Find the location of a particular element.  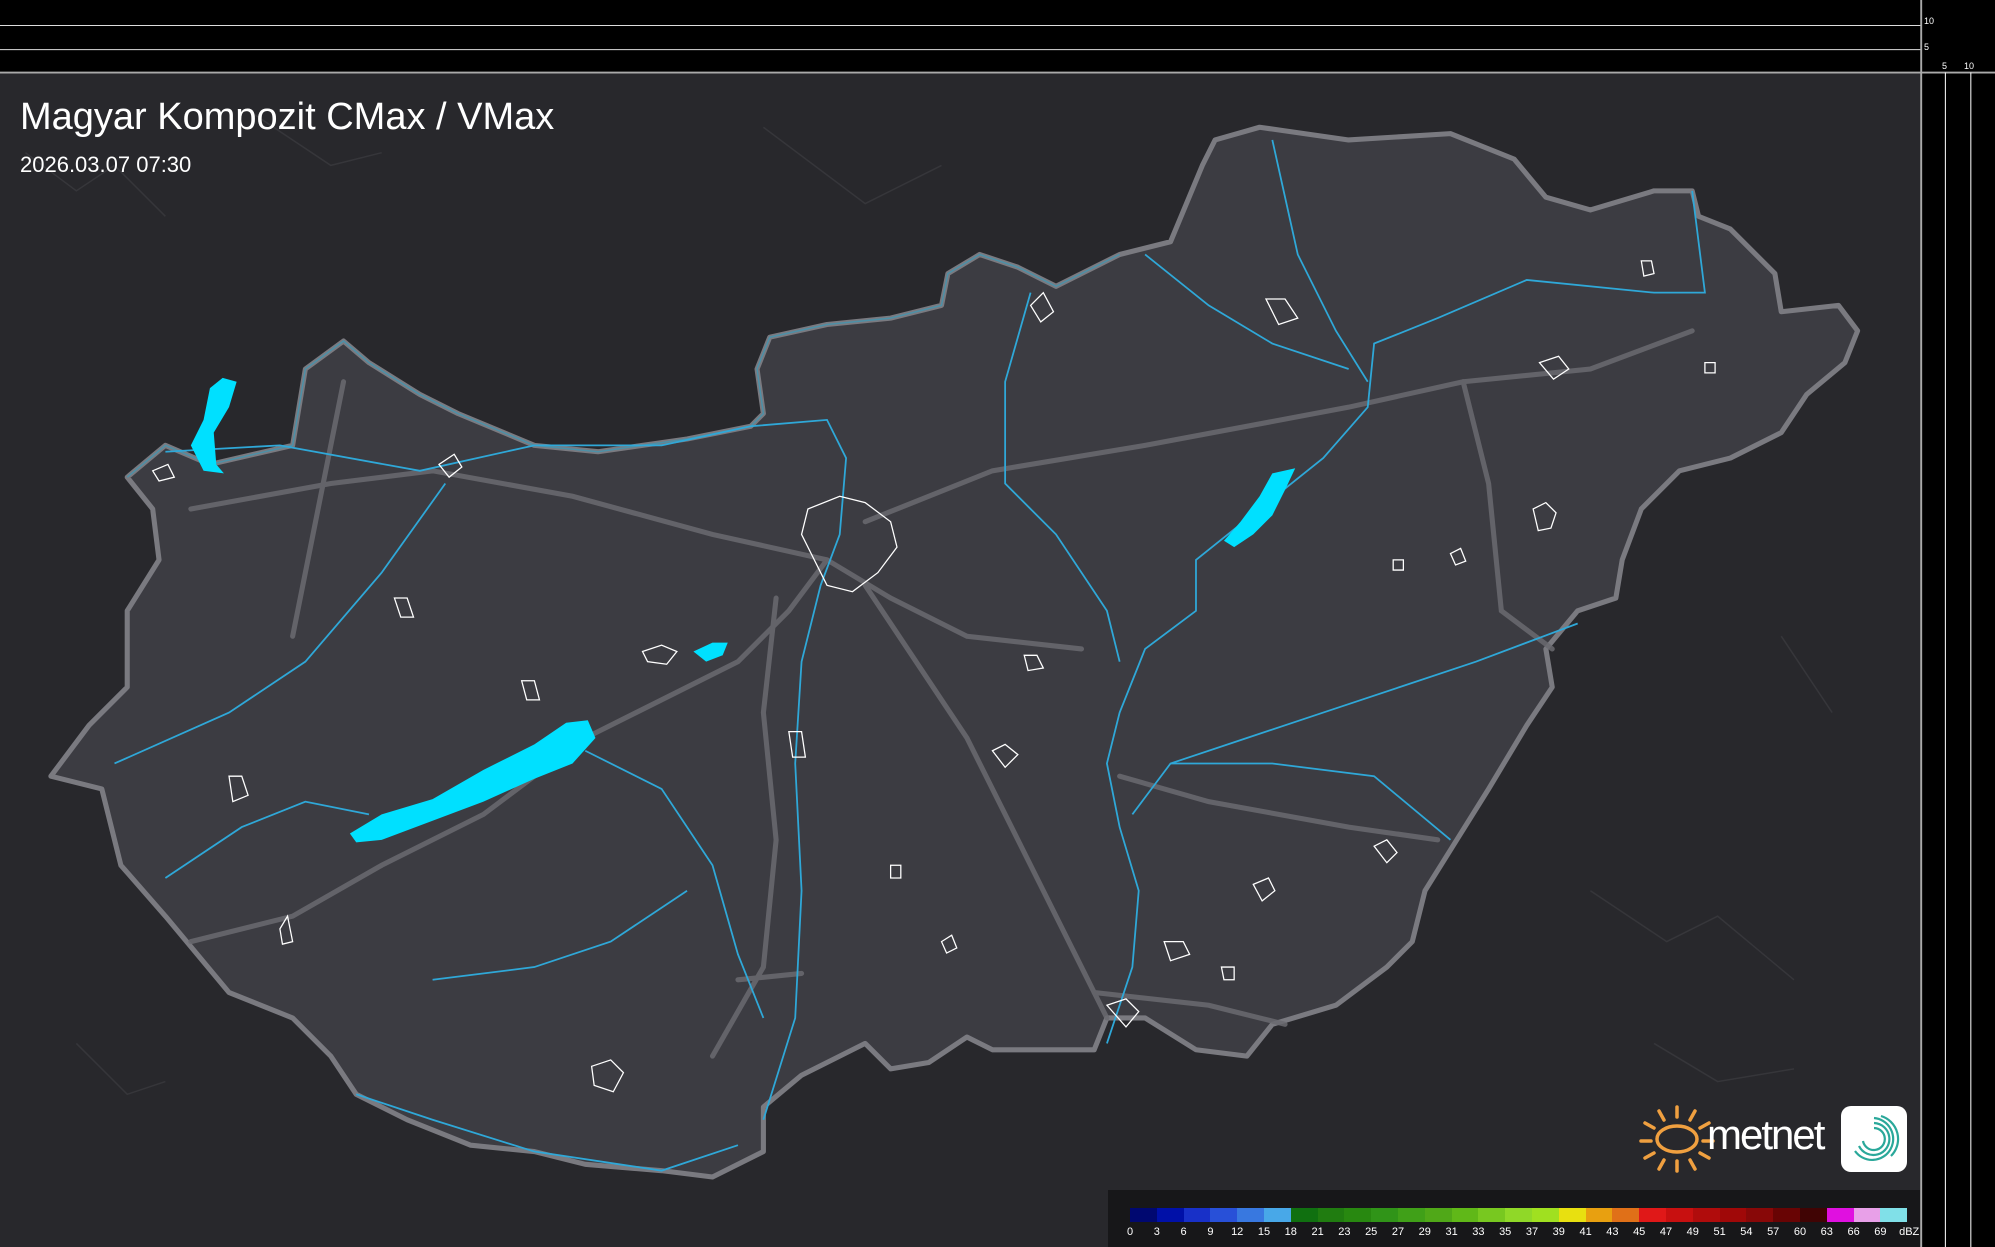

river-hernad is located at coordinates (1320, 261).